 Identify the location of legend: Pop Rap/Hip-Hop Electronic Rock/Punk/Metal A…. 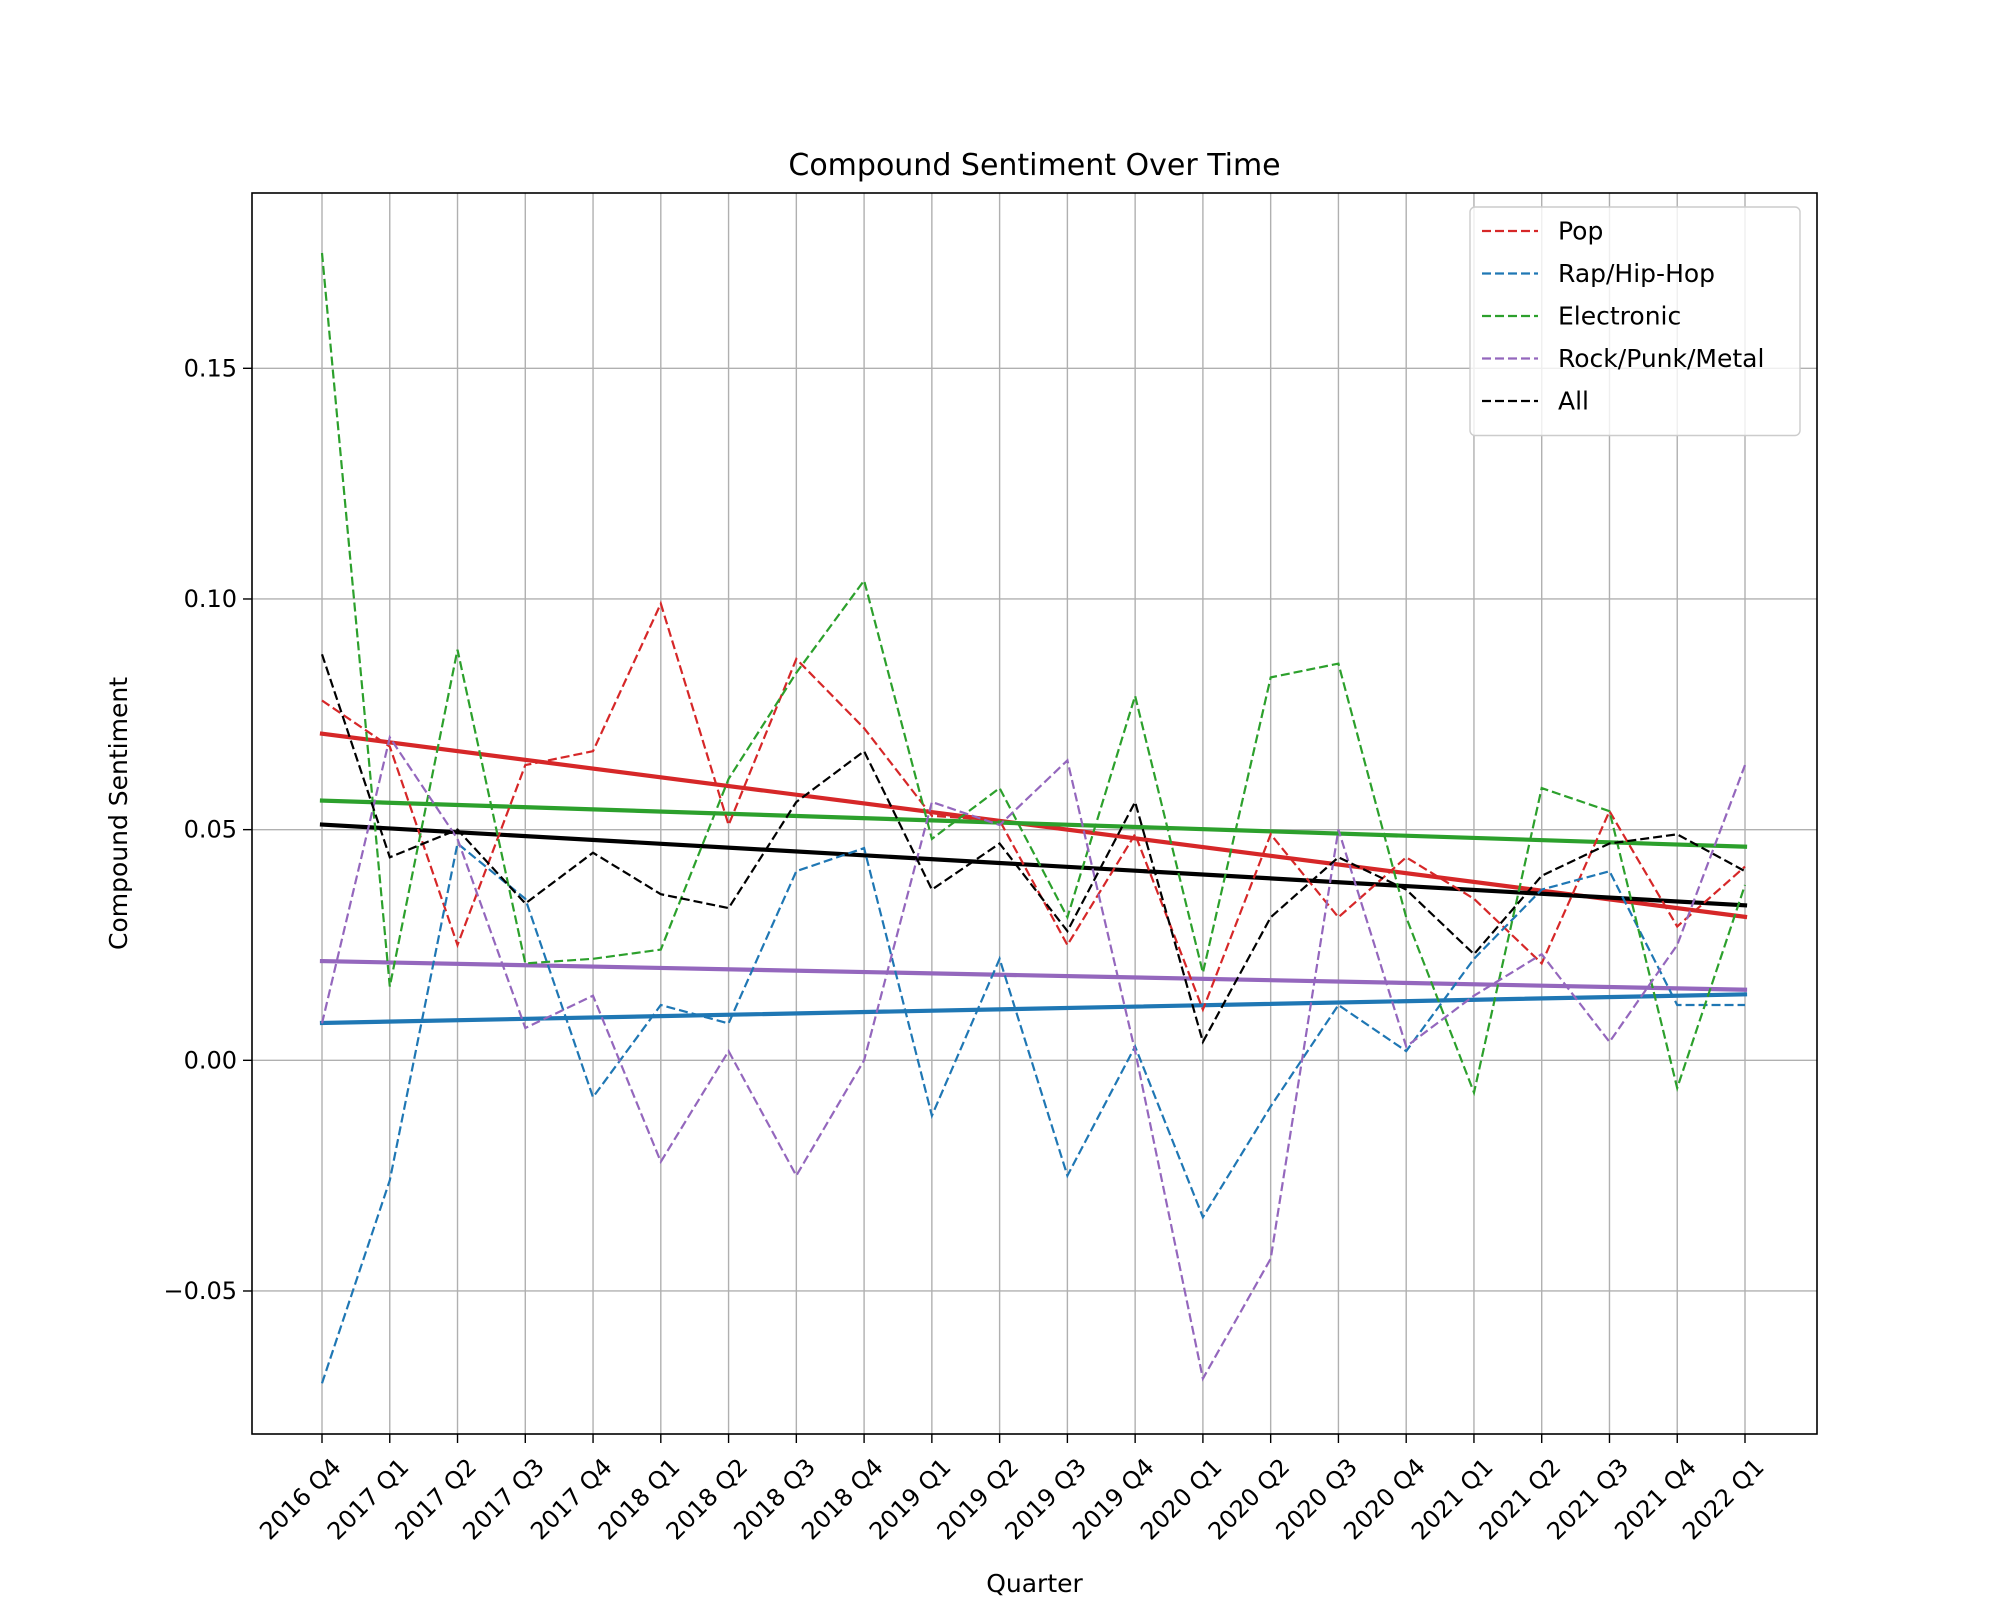
(1635, 321).